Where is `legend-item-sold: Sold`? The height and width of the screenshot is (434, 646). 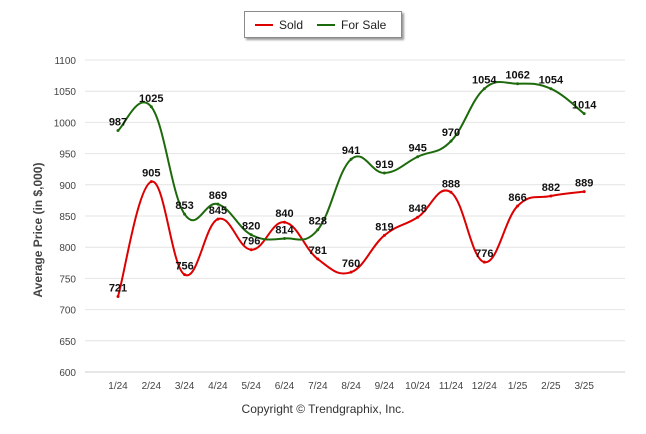
legend-item-sold: Sold is located at coordinates (279, 25).